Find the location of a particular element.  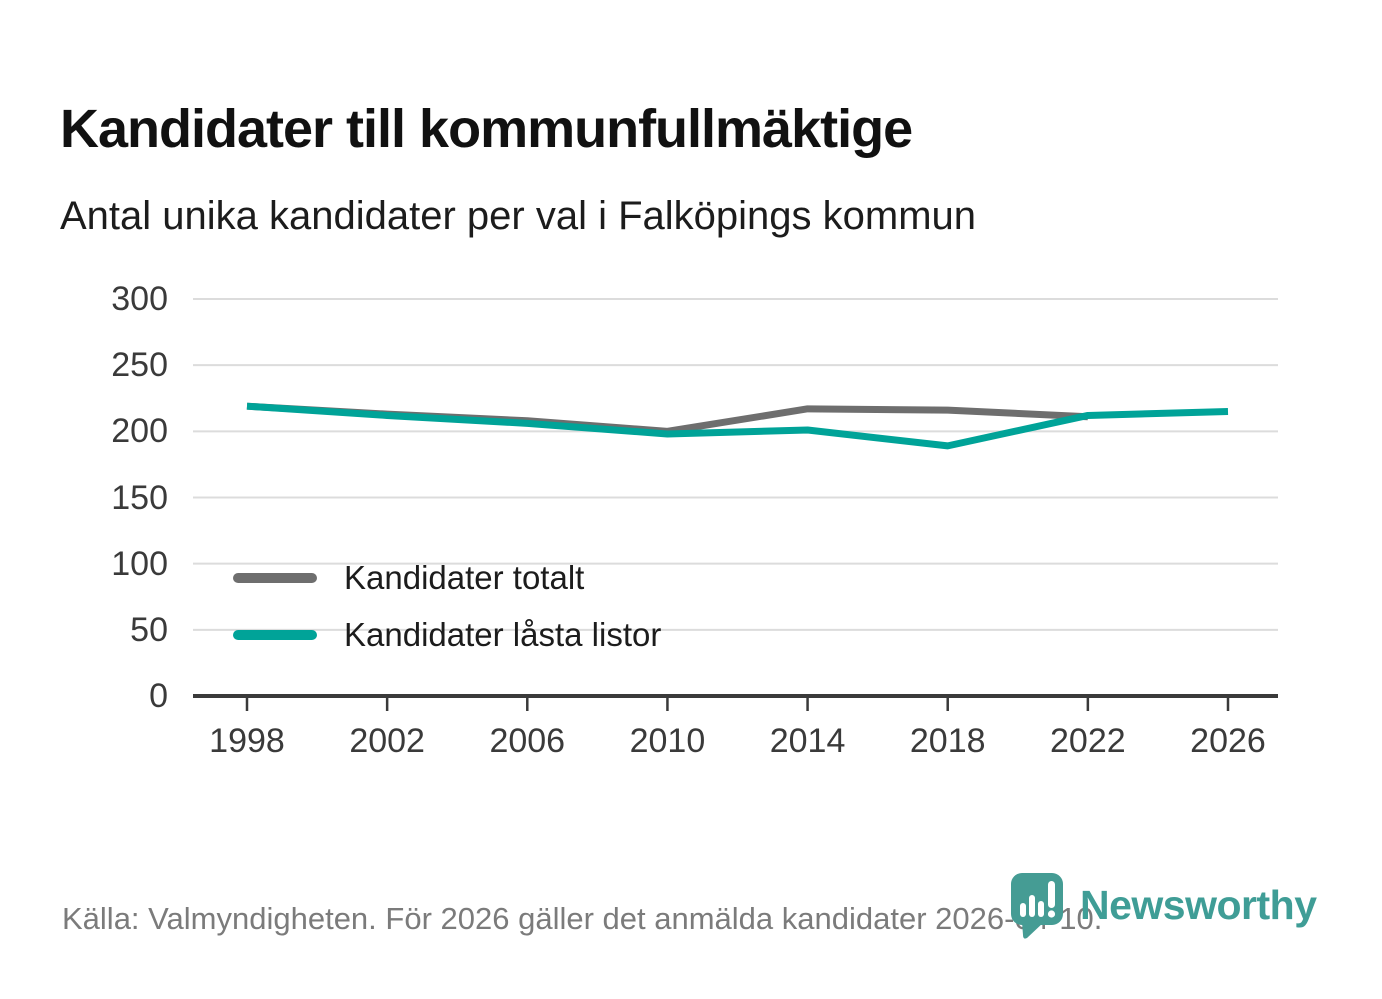

legend-swatch-locked-lists is located at coordinates (275, 634).